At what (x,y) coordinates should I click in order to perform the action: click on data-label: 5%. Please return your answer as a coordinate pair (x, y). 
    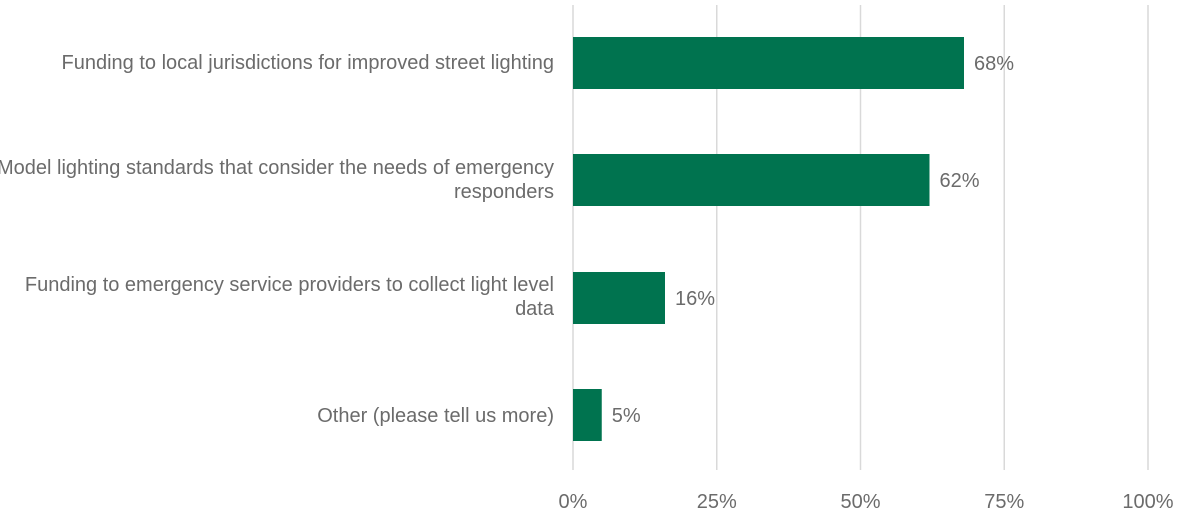
    Looking at the image, I should click on (626, 416).